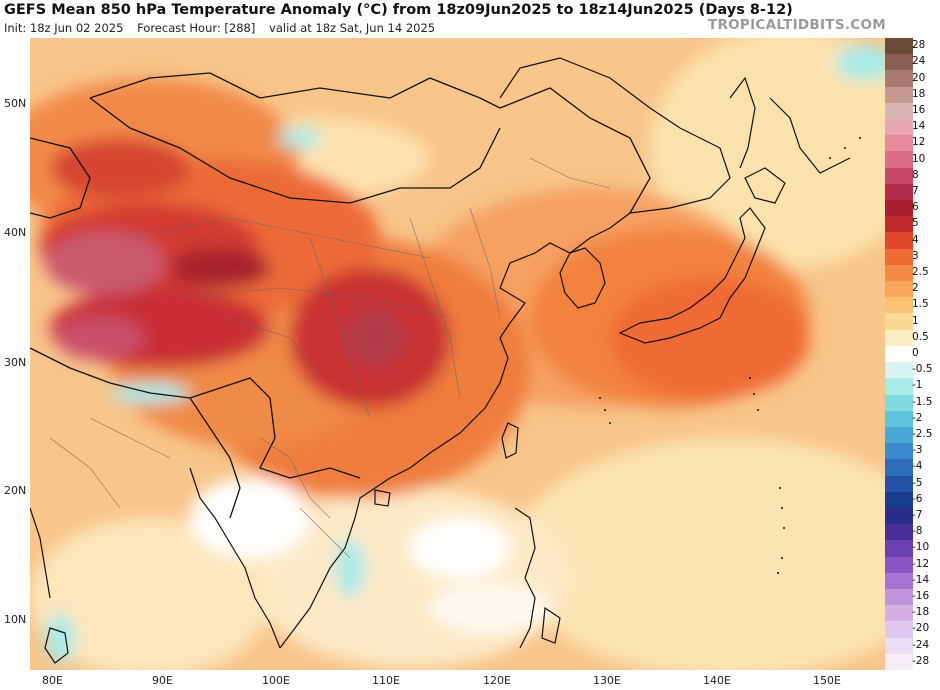 Image resolution: width=940 pixels, height=690 pixels. Describe the element at coordinates (921, 660) in the screenshot. I see `colorbar-label: -28` at that location.